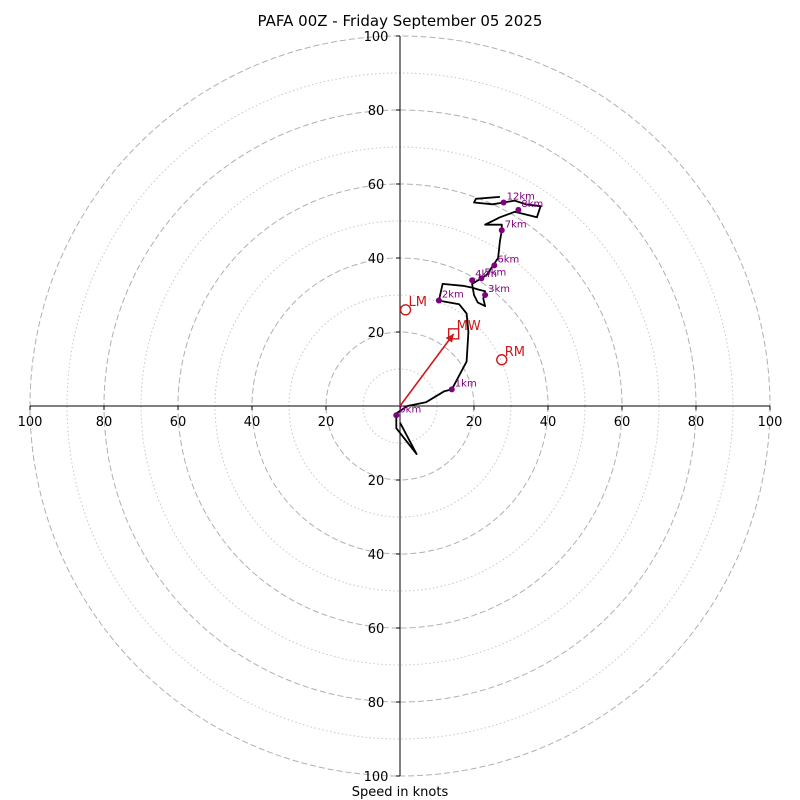  Describe the element at coordinates (486, 274) in the screenshot. I see `height-marker-label: 4km` at that location.